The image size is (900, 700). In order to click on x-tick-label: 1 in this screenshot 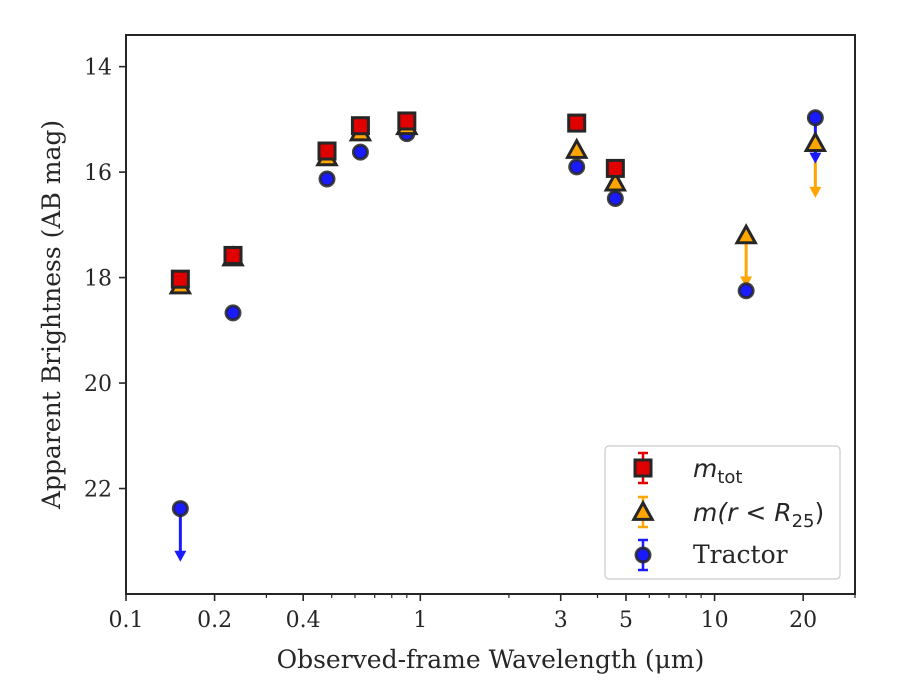, I will do `click(420, 620)`.